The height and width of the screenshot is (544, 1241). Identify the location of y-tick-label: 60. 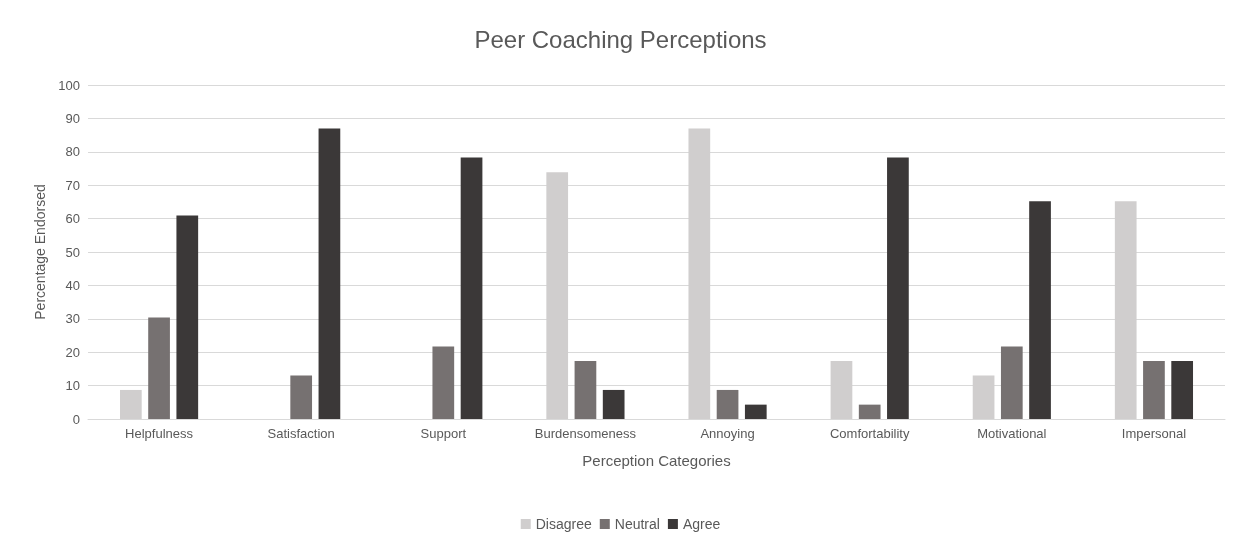
(72, 219).